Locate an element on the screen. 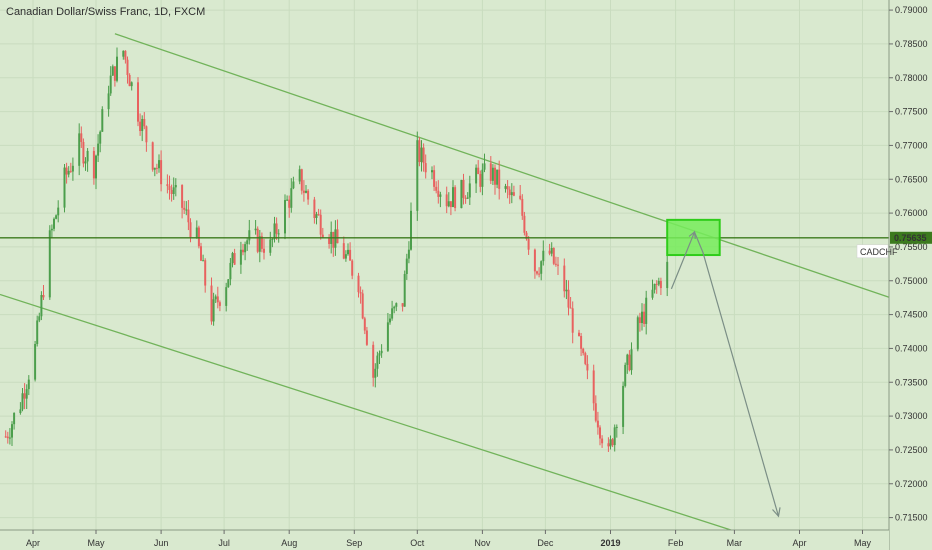 Image resolution: width=932 pixels, height=550 pixels. x-tick-label: Apr is located at coordinates (33, 543).